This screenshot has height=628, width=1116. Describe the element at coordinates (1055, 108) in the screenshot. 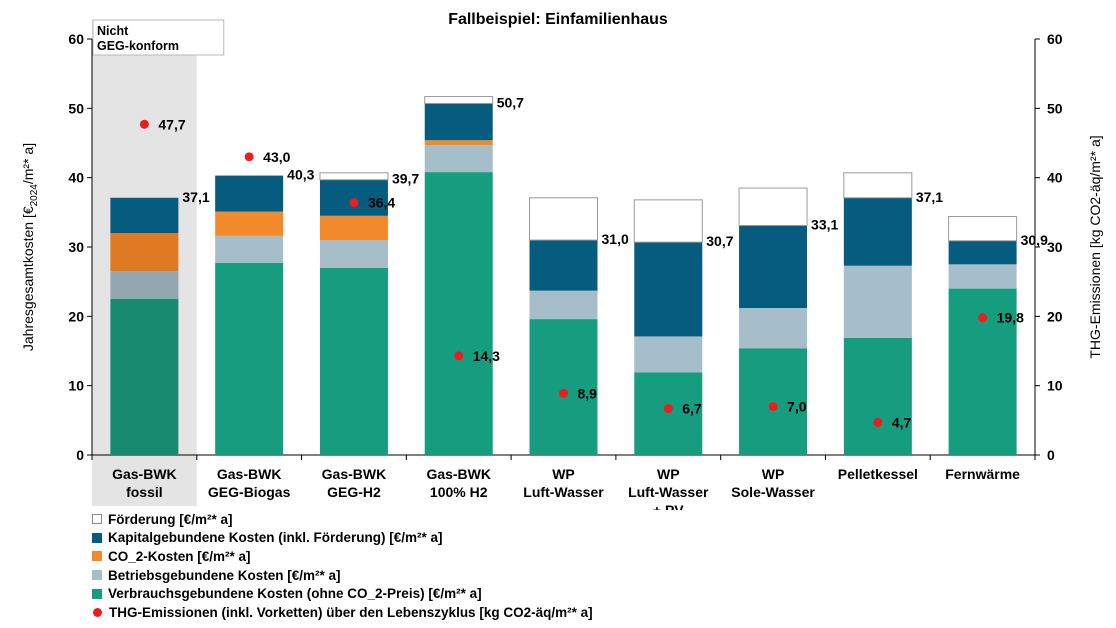

I see `y-tick-label-right: 50` at that location.